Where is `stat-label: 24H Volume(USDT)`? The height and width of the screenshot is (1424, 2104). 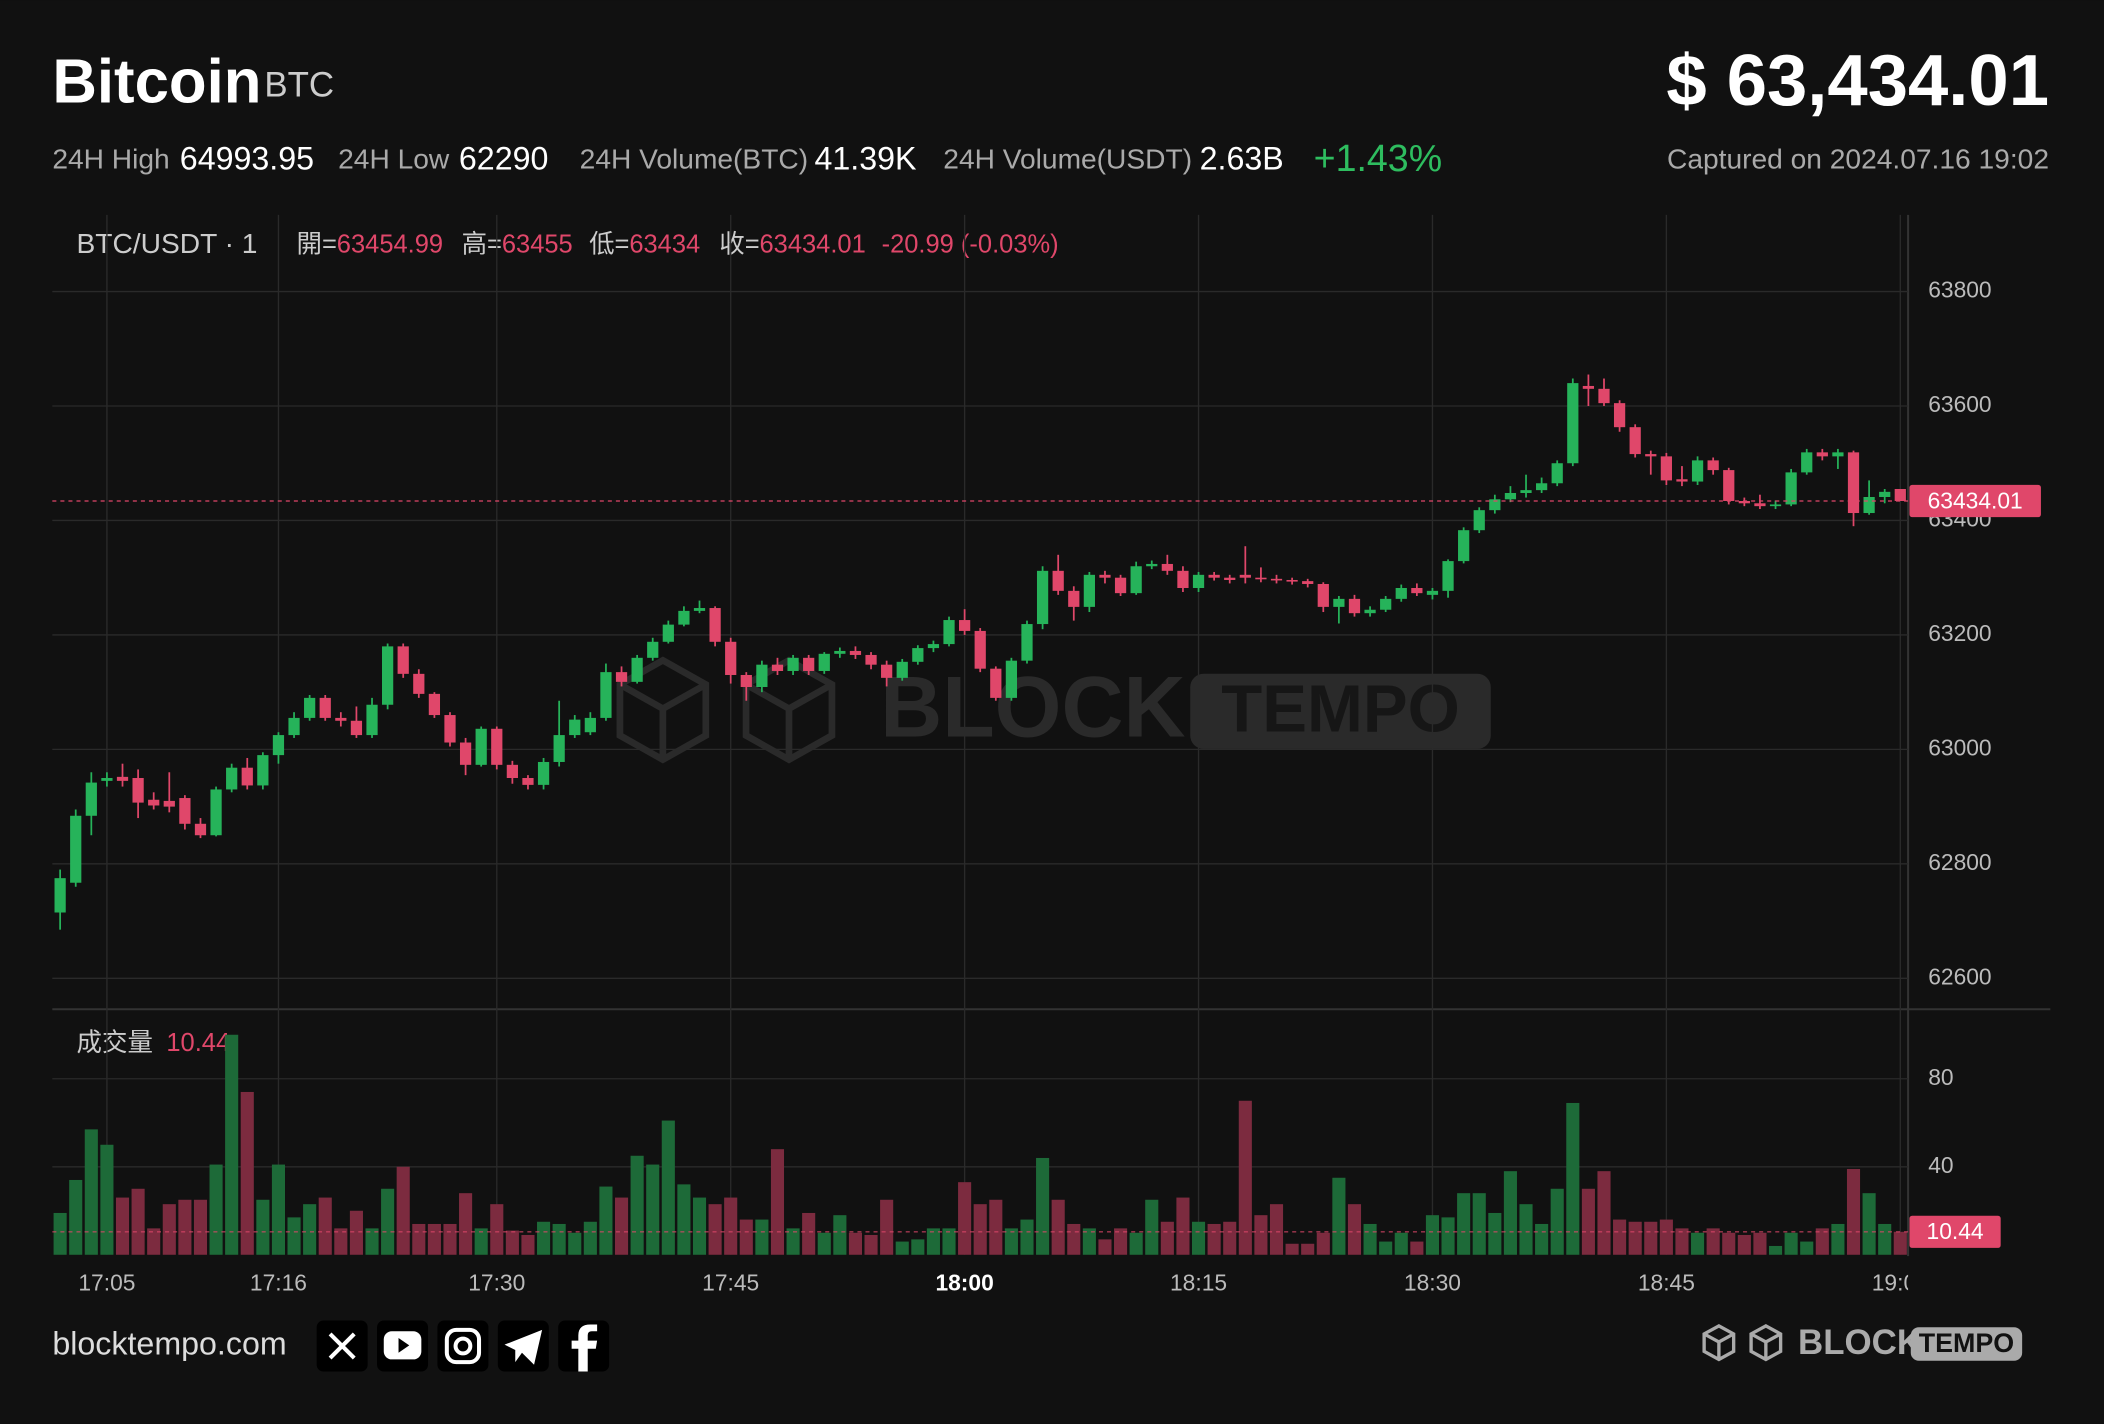 stat-label: 24H Volume(USDT) is located at coordinates (1067, 159).